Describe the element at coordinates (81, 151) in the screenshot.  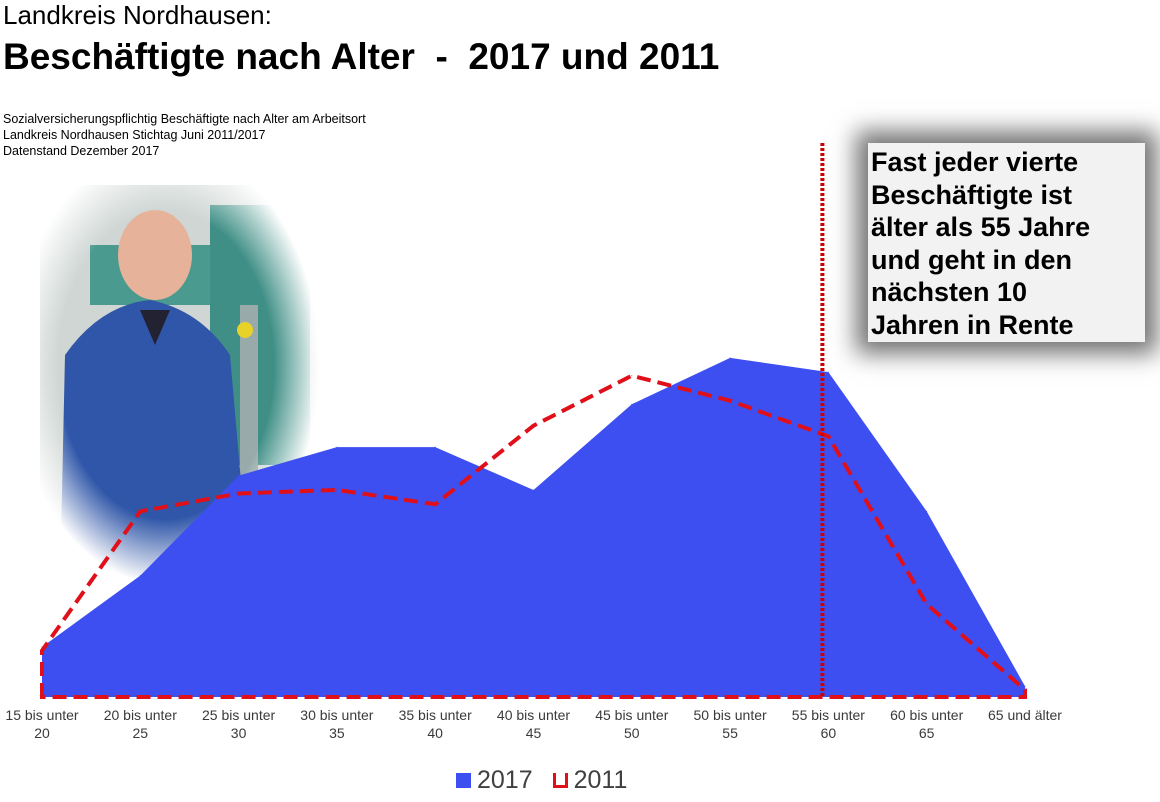
I see `subtitle-line: Datenstand Dezember 2017` at that location.